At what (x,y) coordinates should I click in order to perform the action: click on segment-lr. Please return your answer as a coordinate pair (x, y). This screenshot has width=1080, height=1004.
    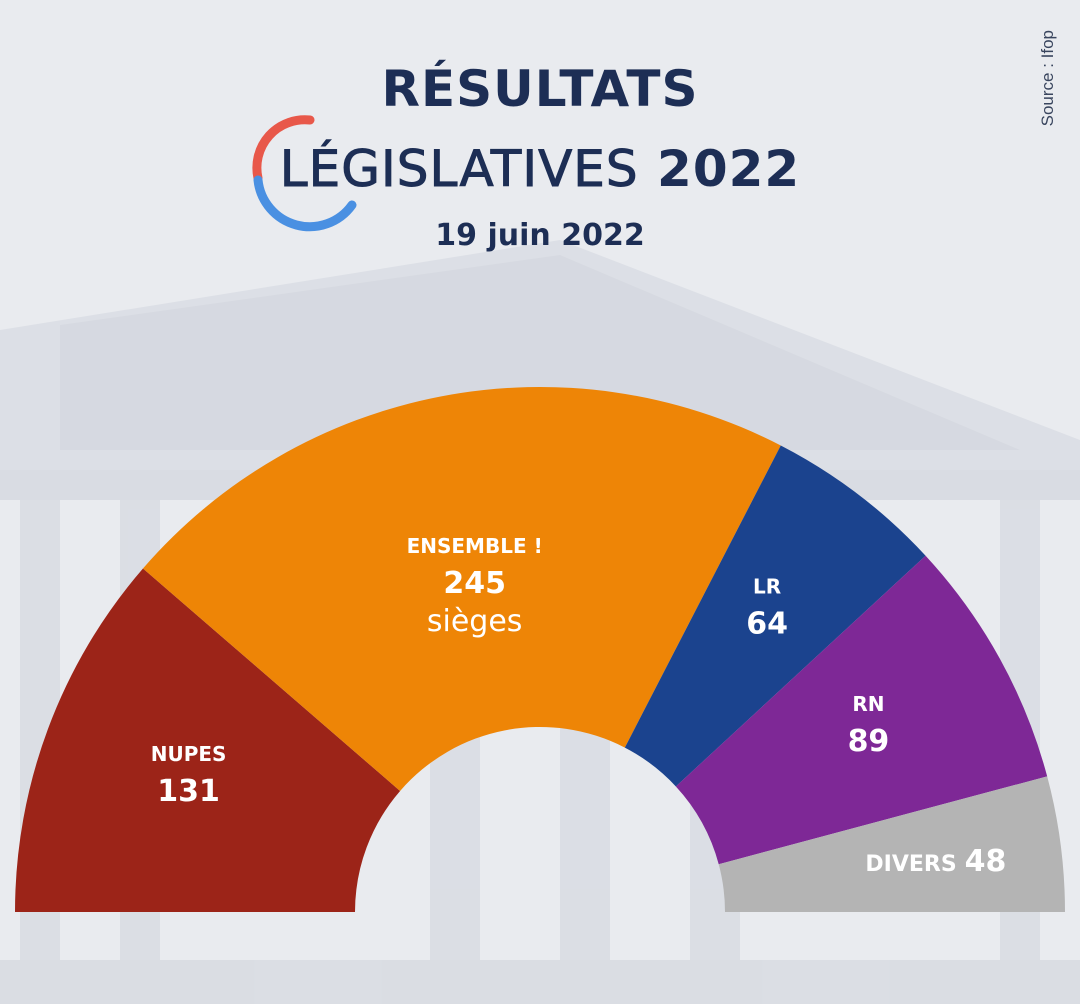
    Looking at the image, I should click on (775, 616).